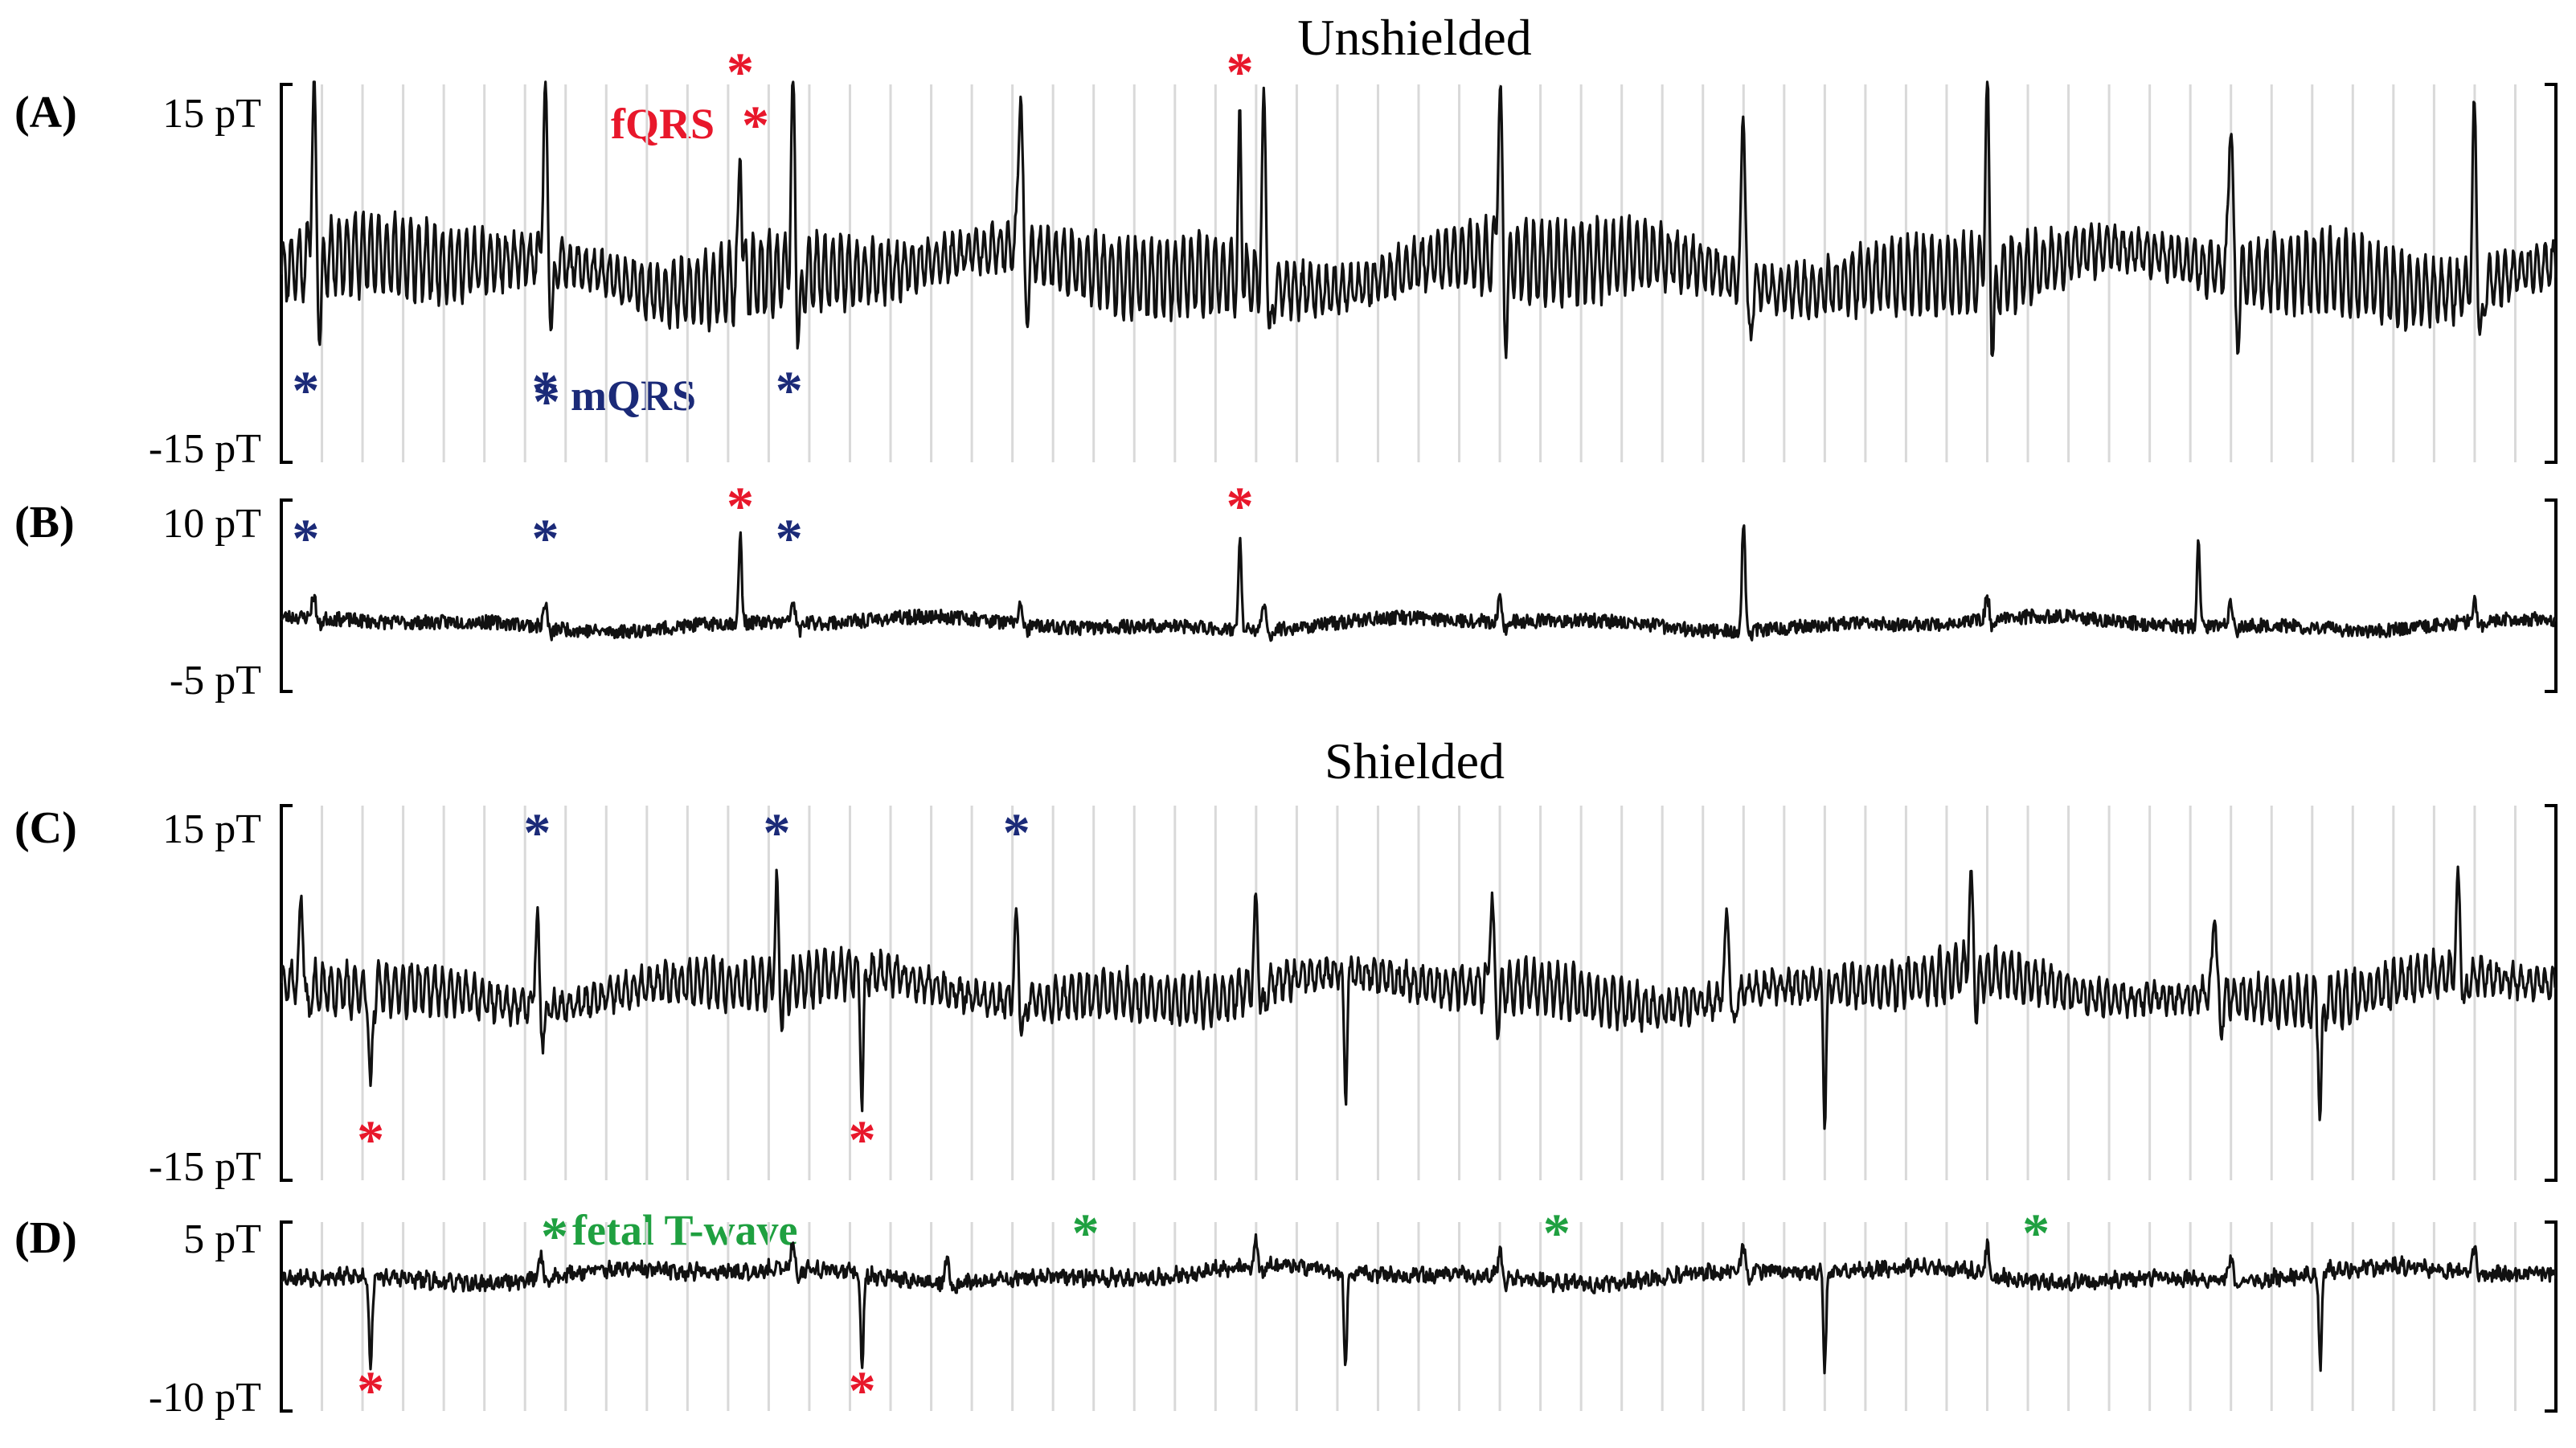 The image size is (2576, 1448). Describe the element at coordinates (45, 112) in the screenshot. I see `panel-label-a: (A)` at that location.